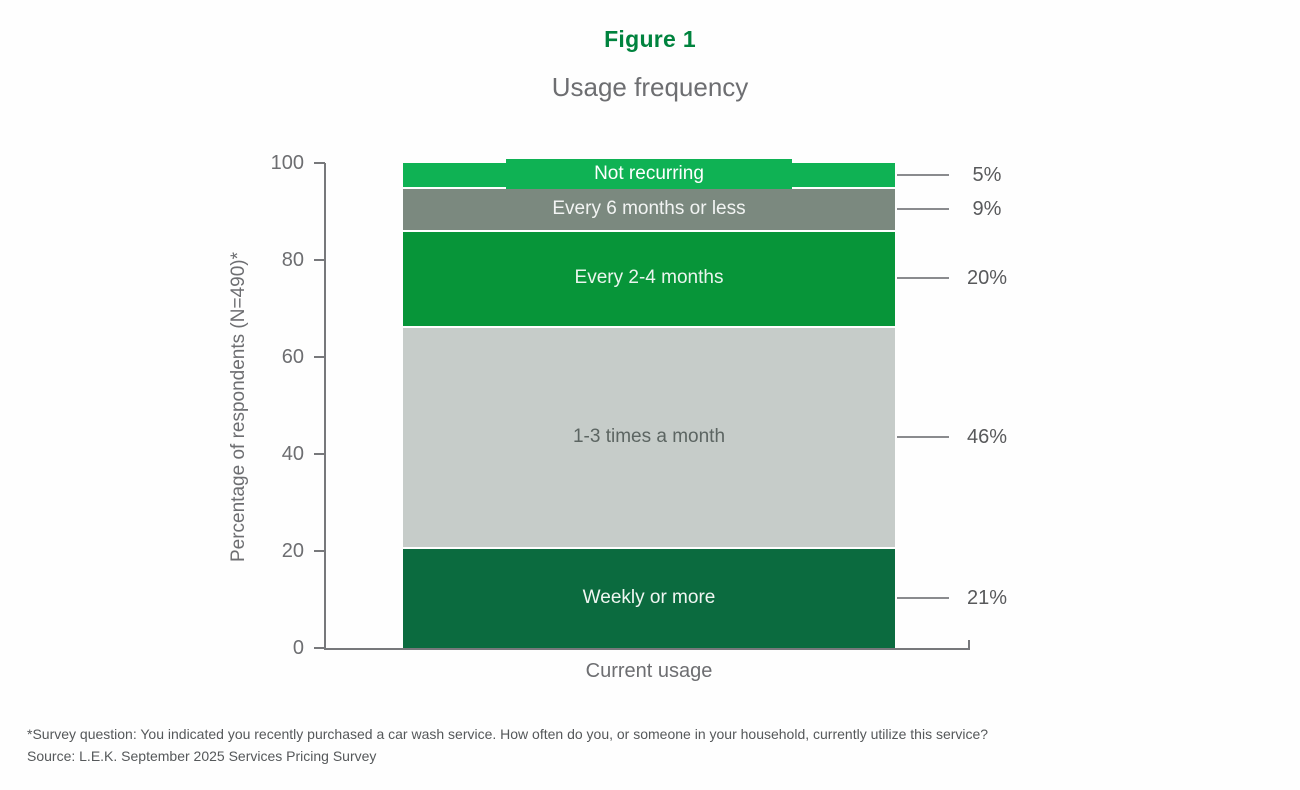  What do you see at coordinates (298, 648) in the screenshot?
I see `y-tick-label: 0` at bounding box center [298, 648].